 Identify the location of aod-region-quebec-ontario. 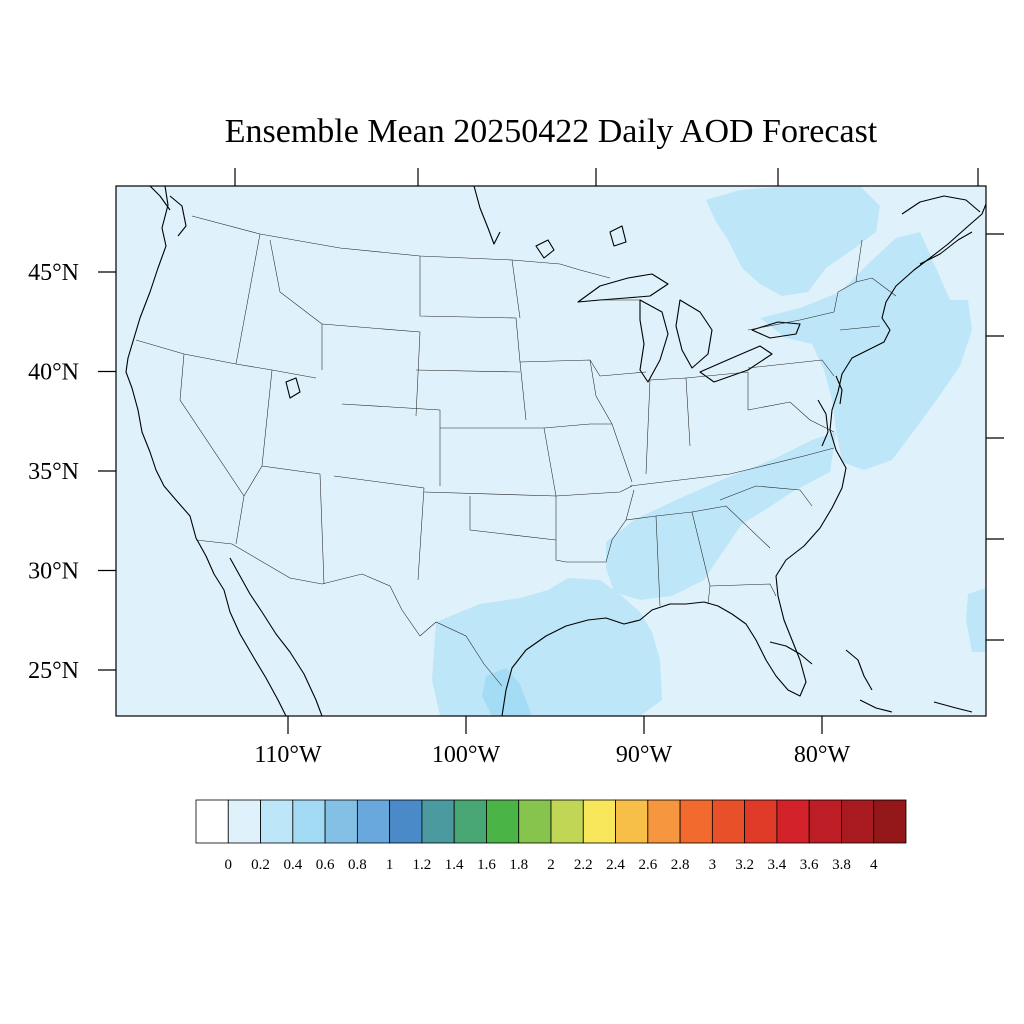
(793, 241).